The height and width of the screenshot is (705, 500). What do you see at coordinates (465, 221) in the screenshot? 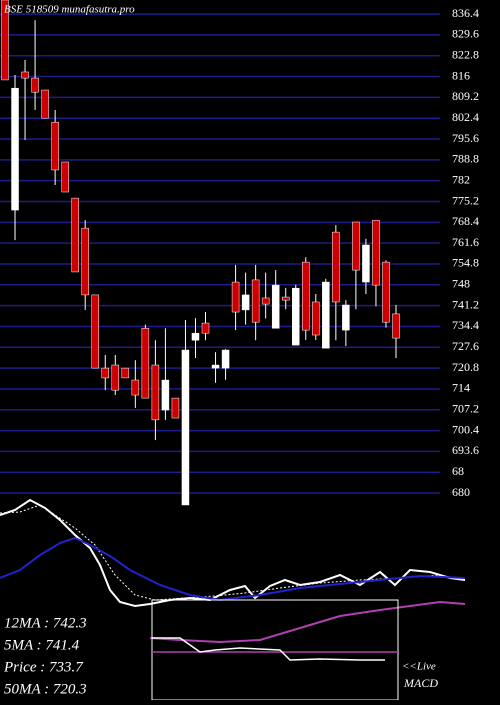
I see `y-tick-label: 768.4` at bounding box center [465, 221].